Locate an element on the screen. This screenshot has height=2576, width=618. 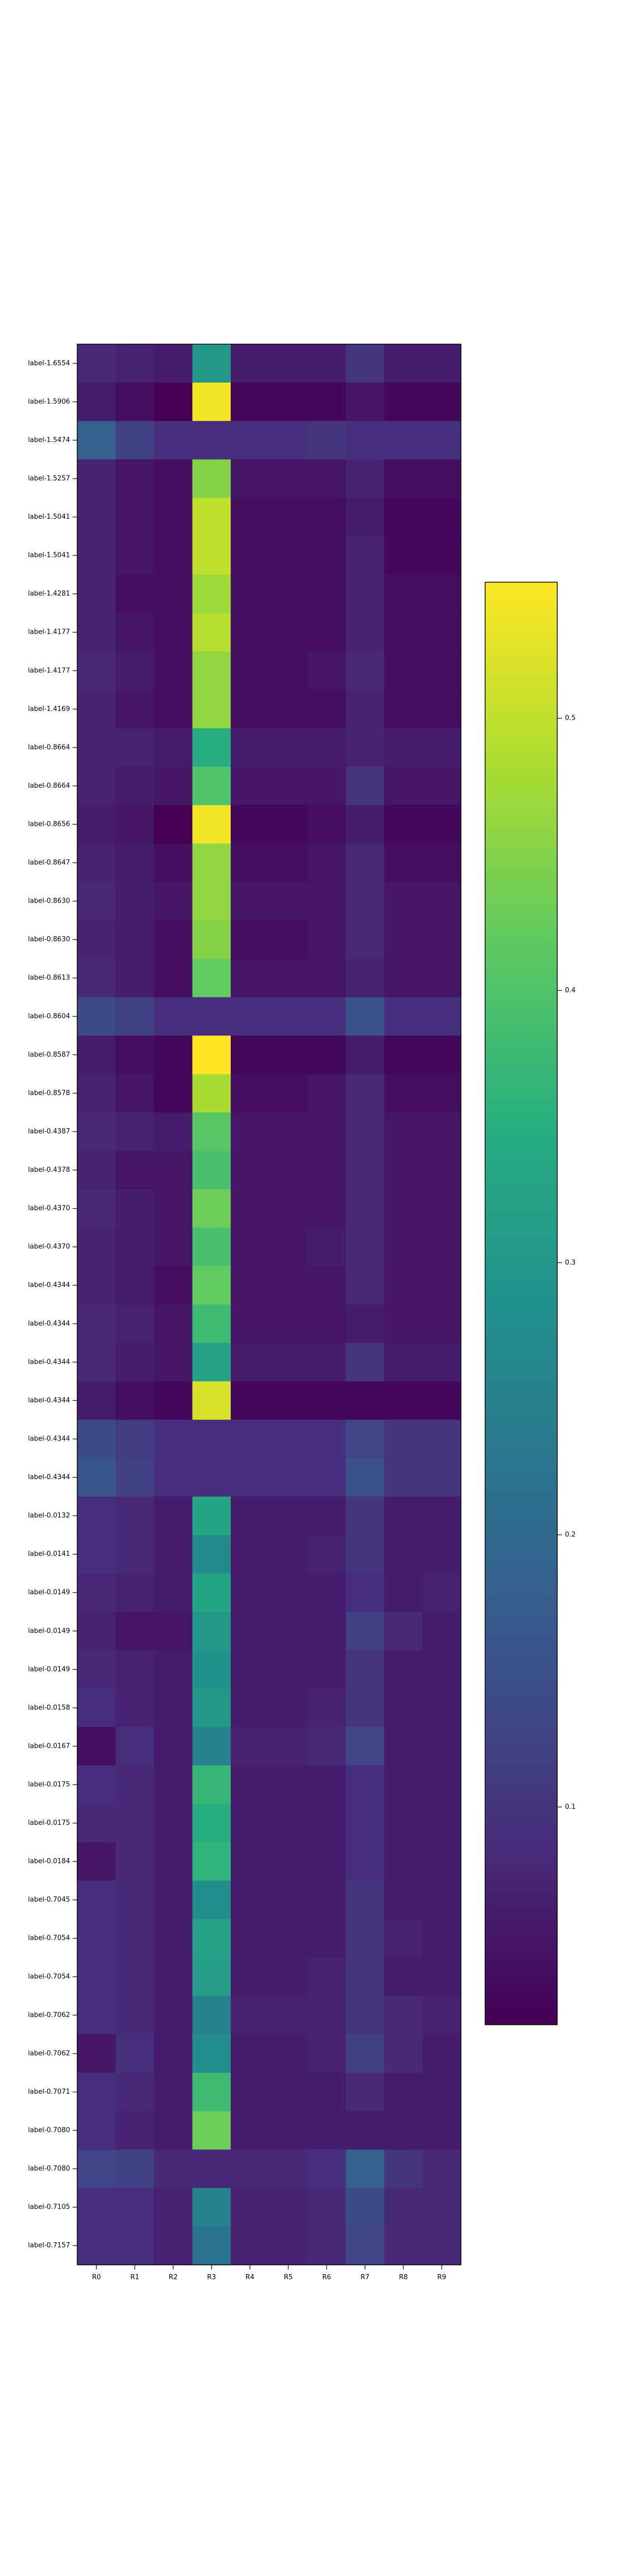
y-tick-label: label-0.7080 is located at coordinates (49, 2169).